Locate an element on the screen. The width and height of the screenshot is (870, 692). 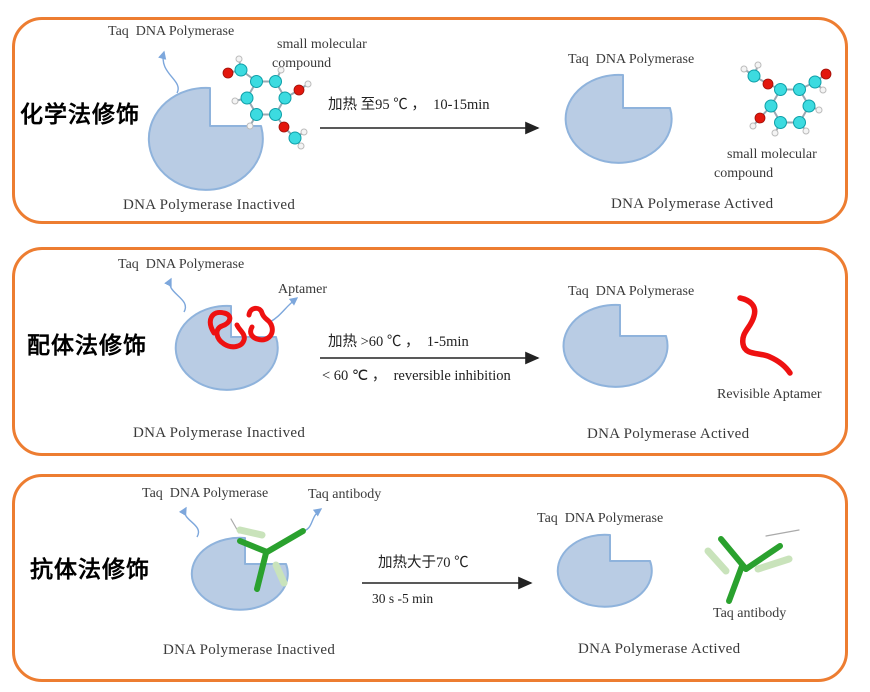
reaction-condition: 加热大于70 ℃ is located at coordinates (423, 563).